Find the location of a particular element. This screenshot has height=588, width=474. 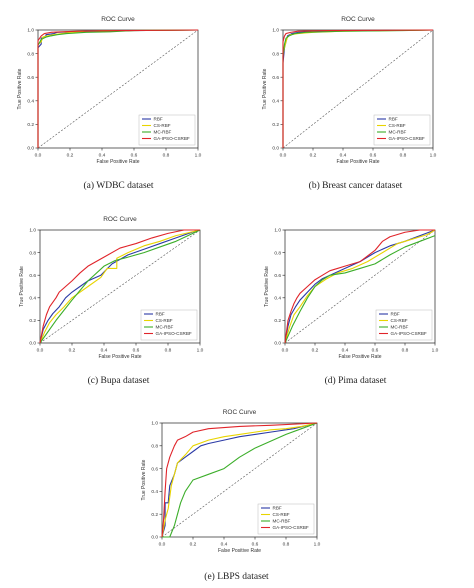

caption-c: (c) Bupa dataset is located at coordinates (118, 381).